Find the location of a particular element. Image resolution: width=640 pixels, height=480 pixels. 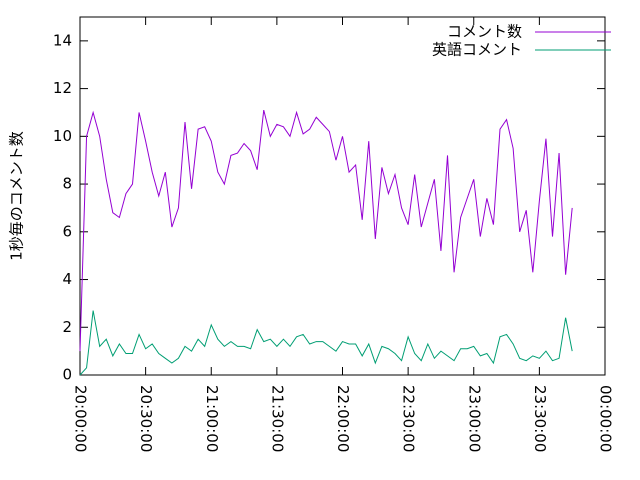

x-tick-label: 23:00:00 is located at coordinates (474, 418).